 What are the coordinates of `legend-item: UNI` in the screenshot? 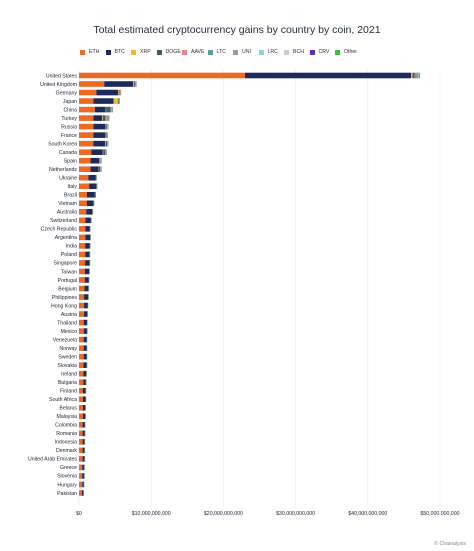 It's located at (242, 52).